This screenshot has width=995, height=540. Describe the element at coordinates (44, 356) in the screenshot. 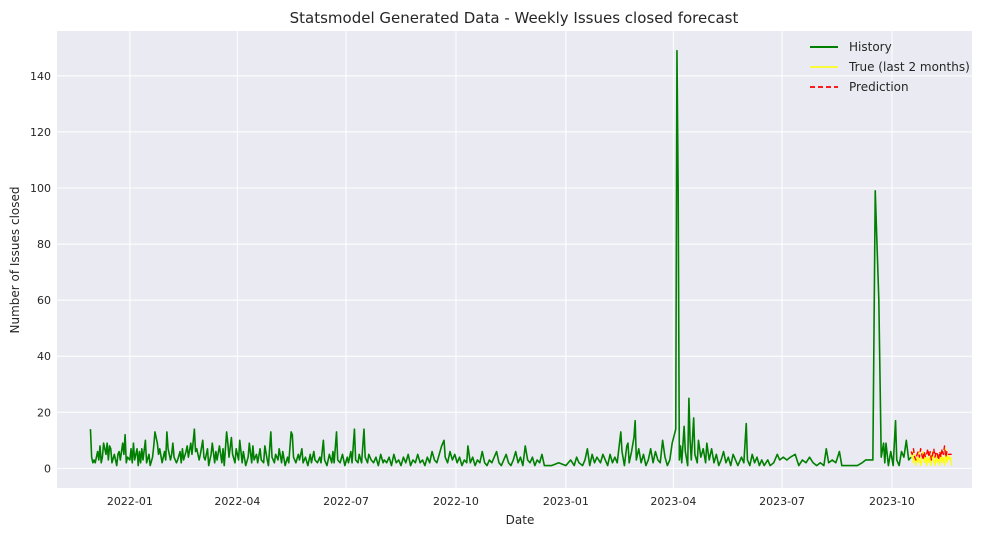

I see `y-tick-label: 40` at that location.